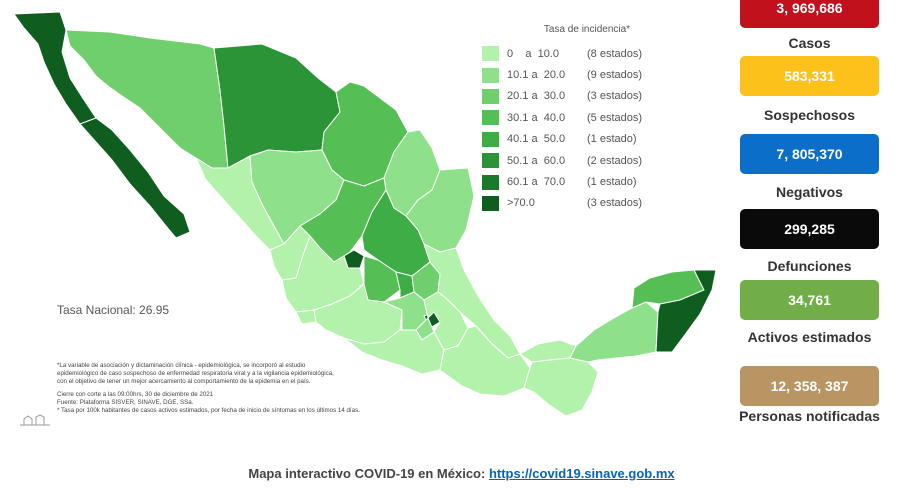 Image resolution: width=923 pixels, height=488 pixels. I want to click on legend-range: >70.0, so click(521, 203).